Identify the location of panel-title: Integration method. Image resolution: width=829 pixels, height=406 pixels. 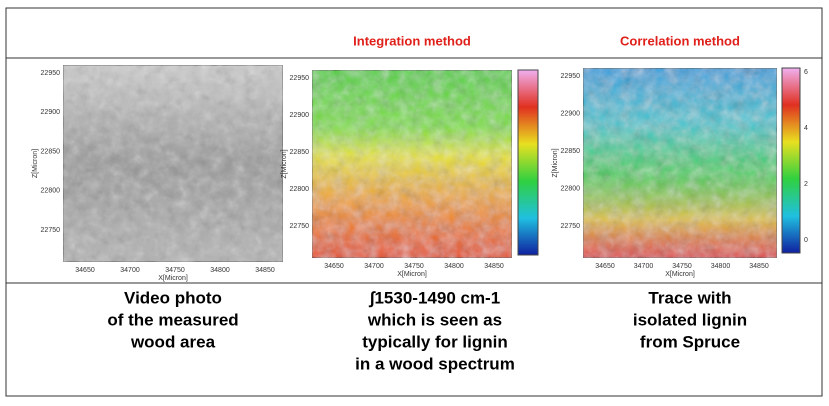
(412, 40).